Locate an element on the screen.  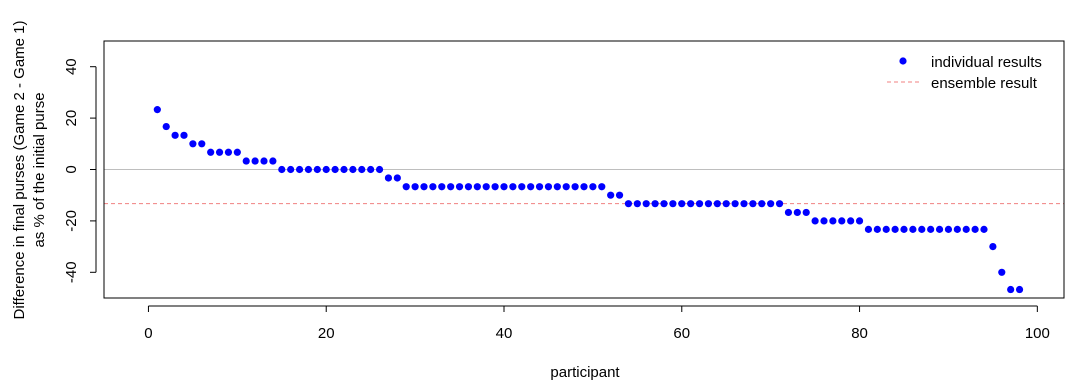
y-axis-label-line2: as % of the initial purse is located at coordinates (39, 169).